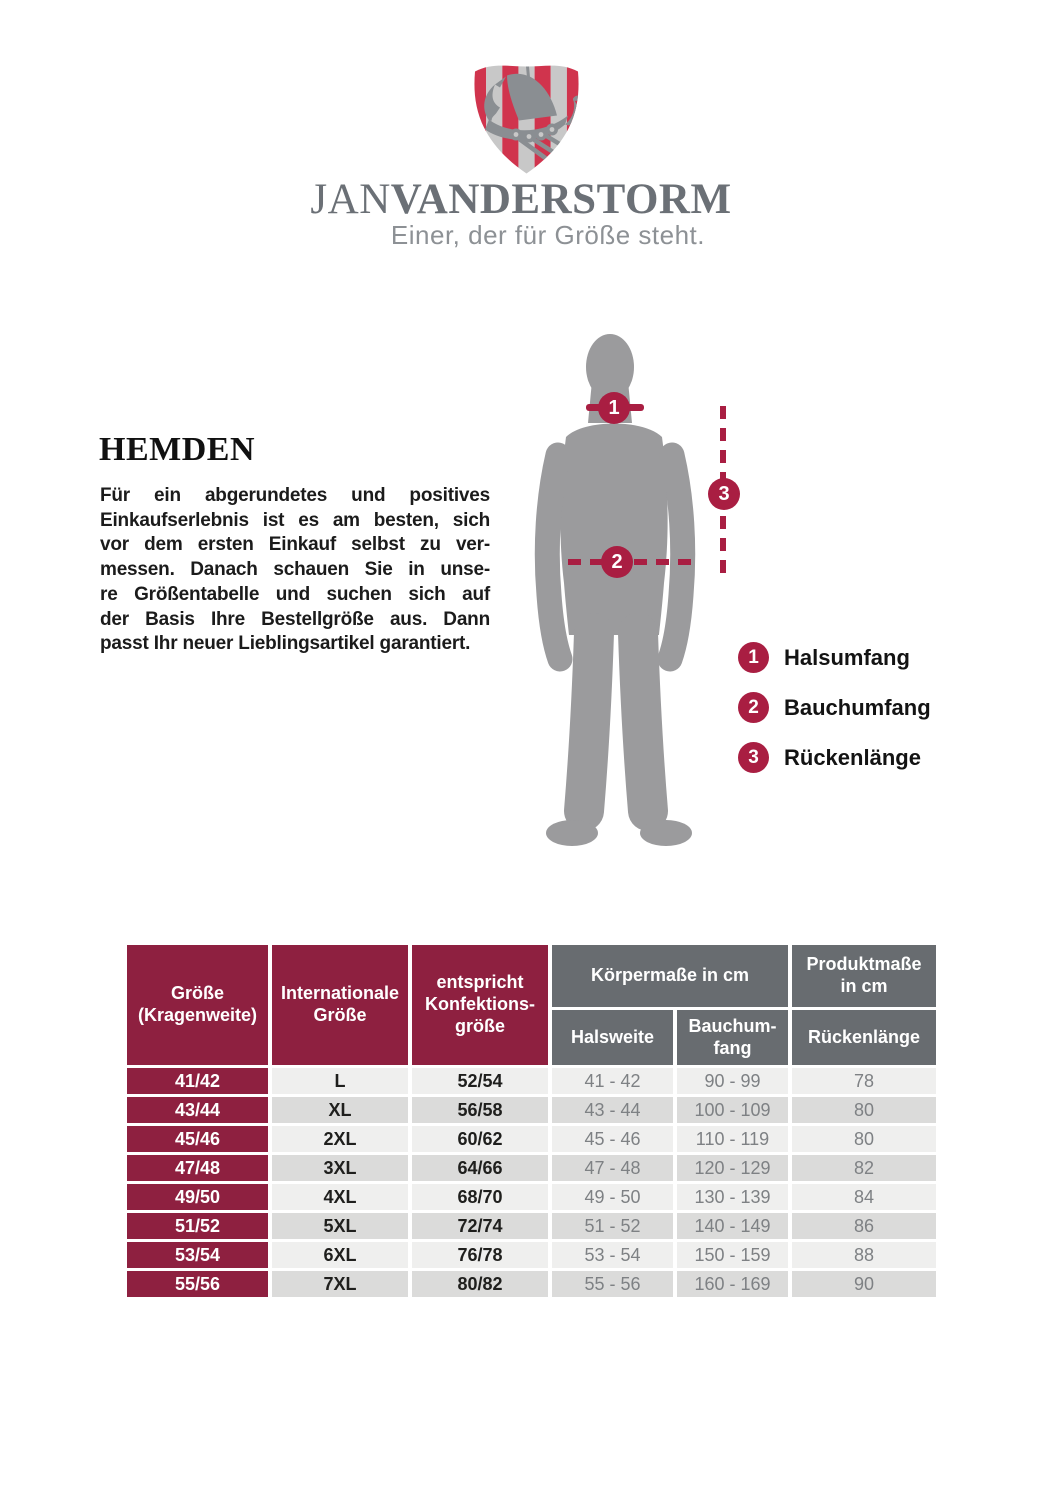 This screenshot has height=1500, width=1042. I want to click on table-cell: 84, so click(864, 1197).